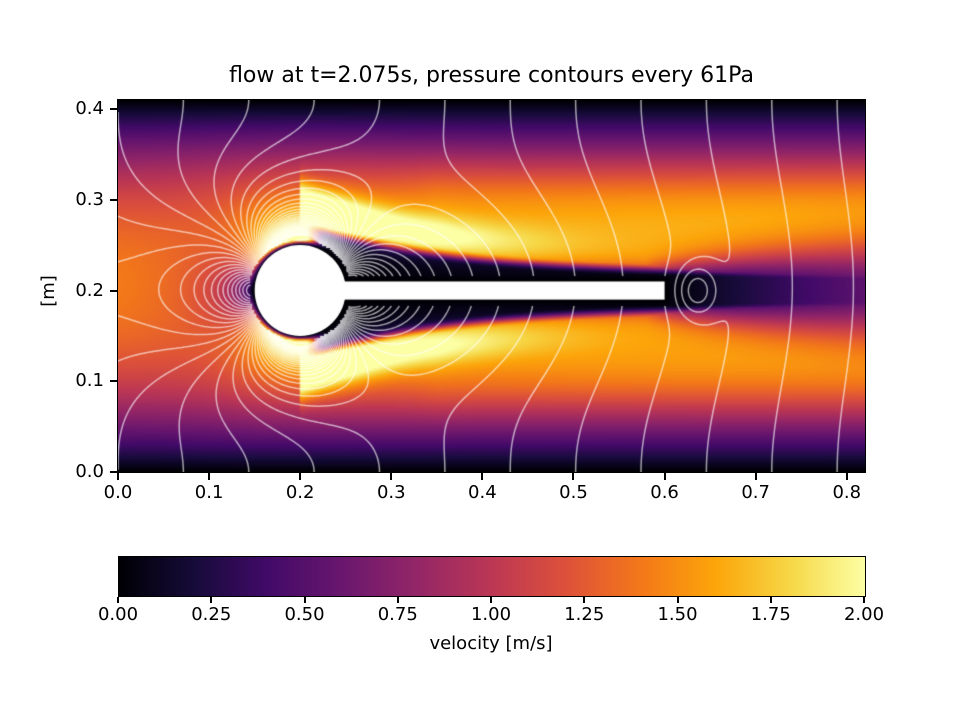 This screenshot has height=720, width=960. Describe the element at coordinates (89, 381) in the screenshot. I see `y-tick-label: 0.1` at that location.